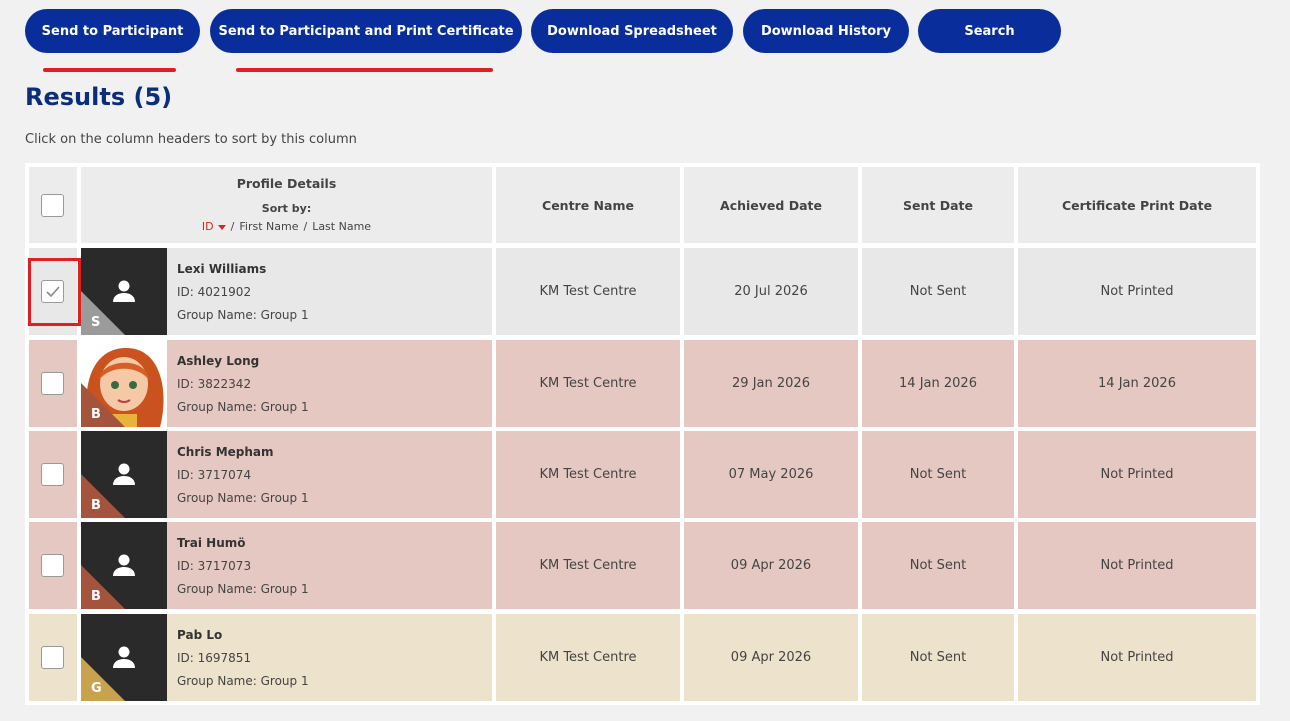  I want to click on button: Search, so click(989, 31).